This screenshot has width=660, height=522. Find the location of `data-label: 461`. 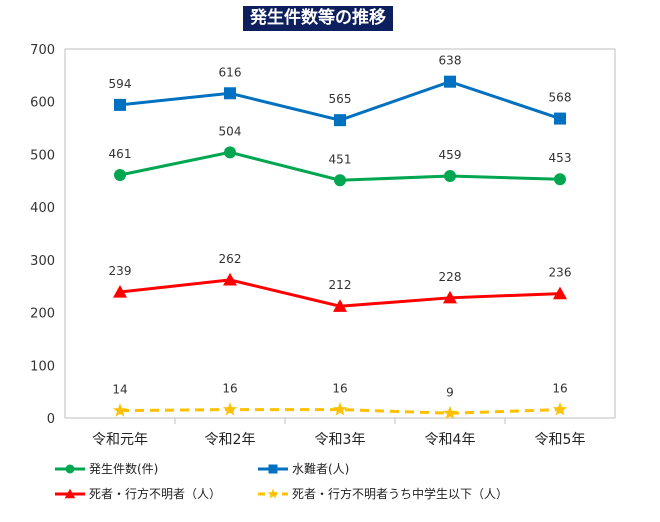

data-label: 461 is located at coordinates (120, 154).